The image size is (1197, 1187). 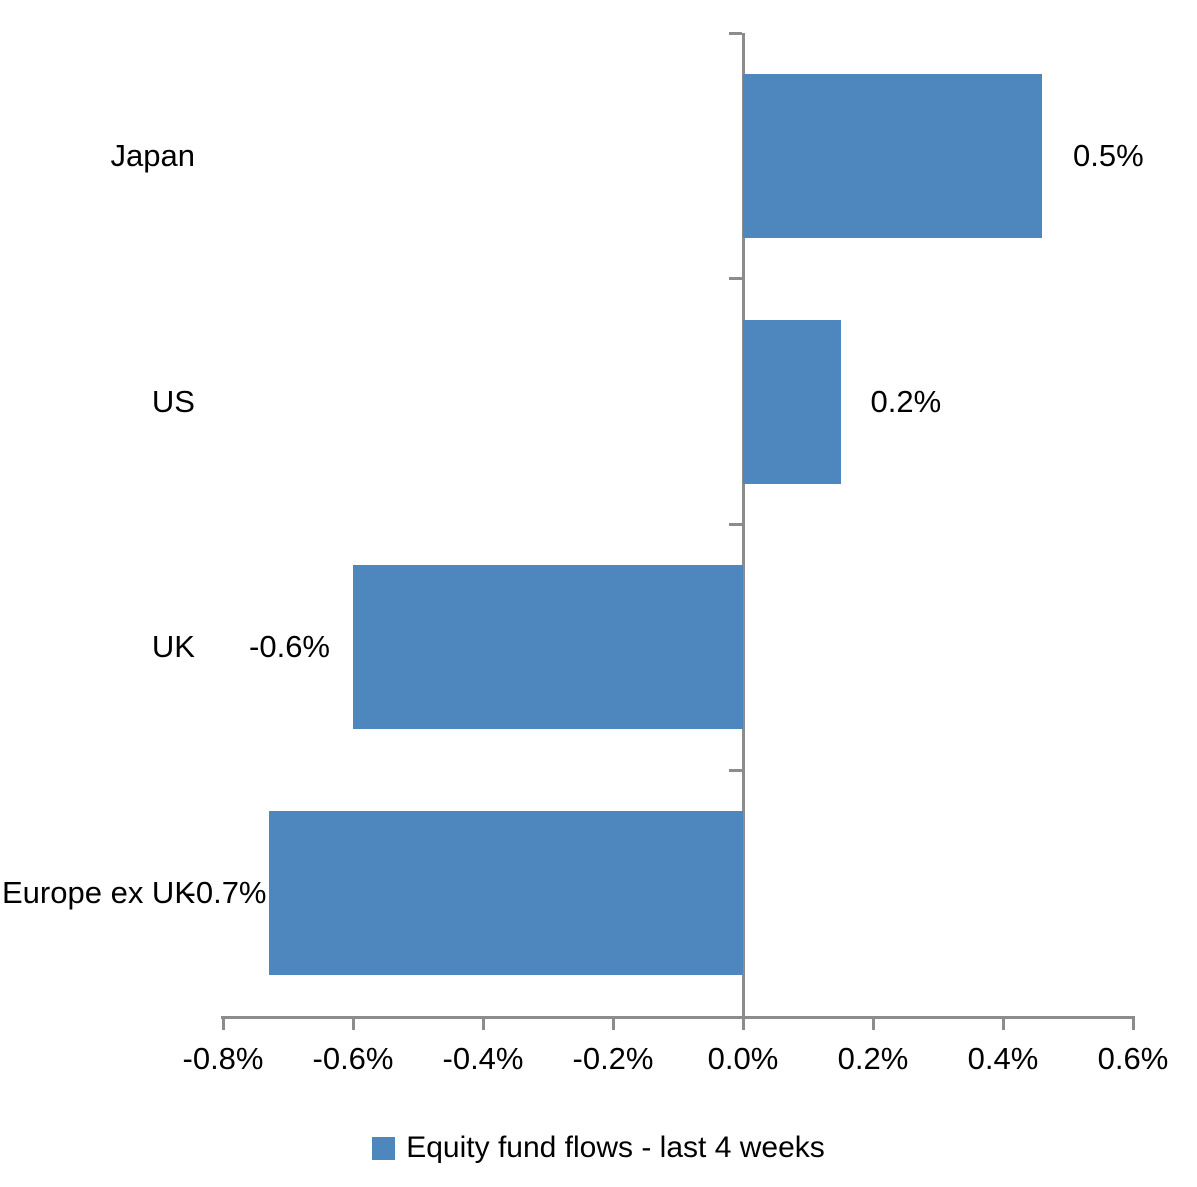 What do you see at coordinates (613, 1058) in the screenshot?
I see `x-axis-tick-label: -0.2%` at bounding box center [613, 1058].